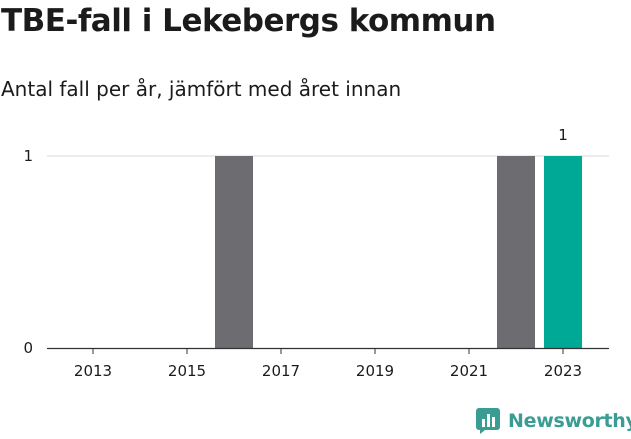 The image size is (631, 439). I want to click on brand-logo: Newsworthy, so click(553, 421).